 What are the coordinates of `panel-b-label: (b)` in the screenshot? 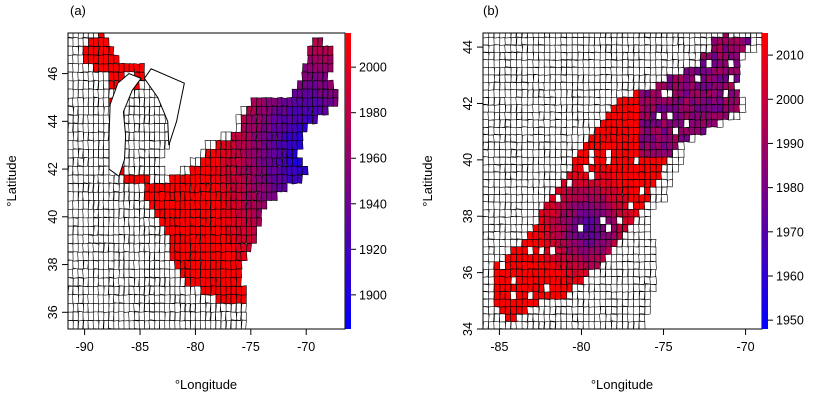 It's located at (491, 10).